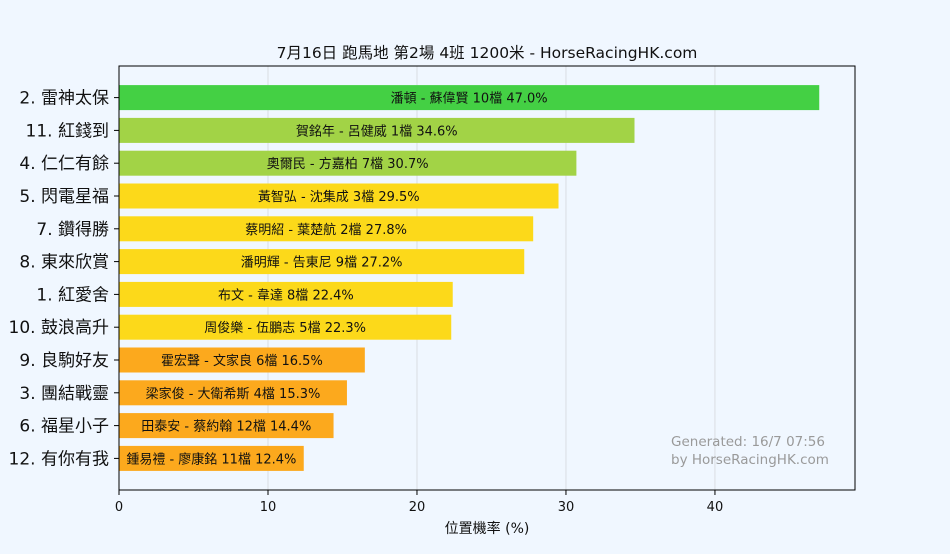 Image resolution: width=950 pixels, height=554 pixels. Describe the element at coordinates (64, 99) in the screenshot. I see `y-tick-label: 2. 雷神太保` at that location.